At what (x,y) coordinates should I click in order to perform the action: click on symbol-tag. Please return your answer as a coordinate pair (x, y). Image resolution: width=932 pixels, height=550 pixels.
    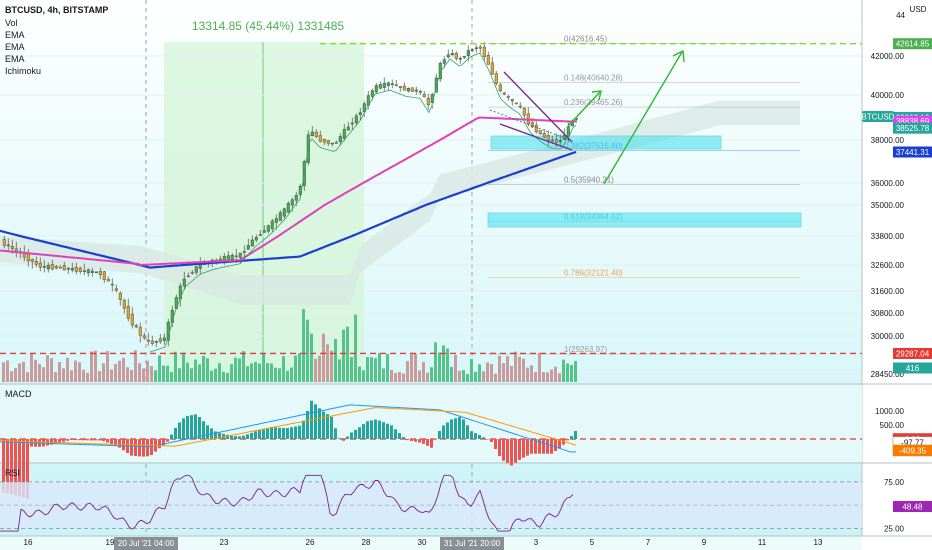
    Looking at the image, I should click on (878, 116).